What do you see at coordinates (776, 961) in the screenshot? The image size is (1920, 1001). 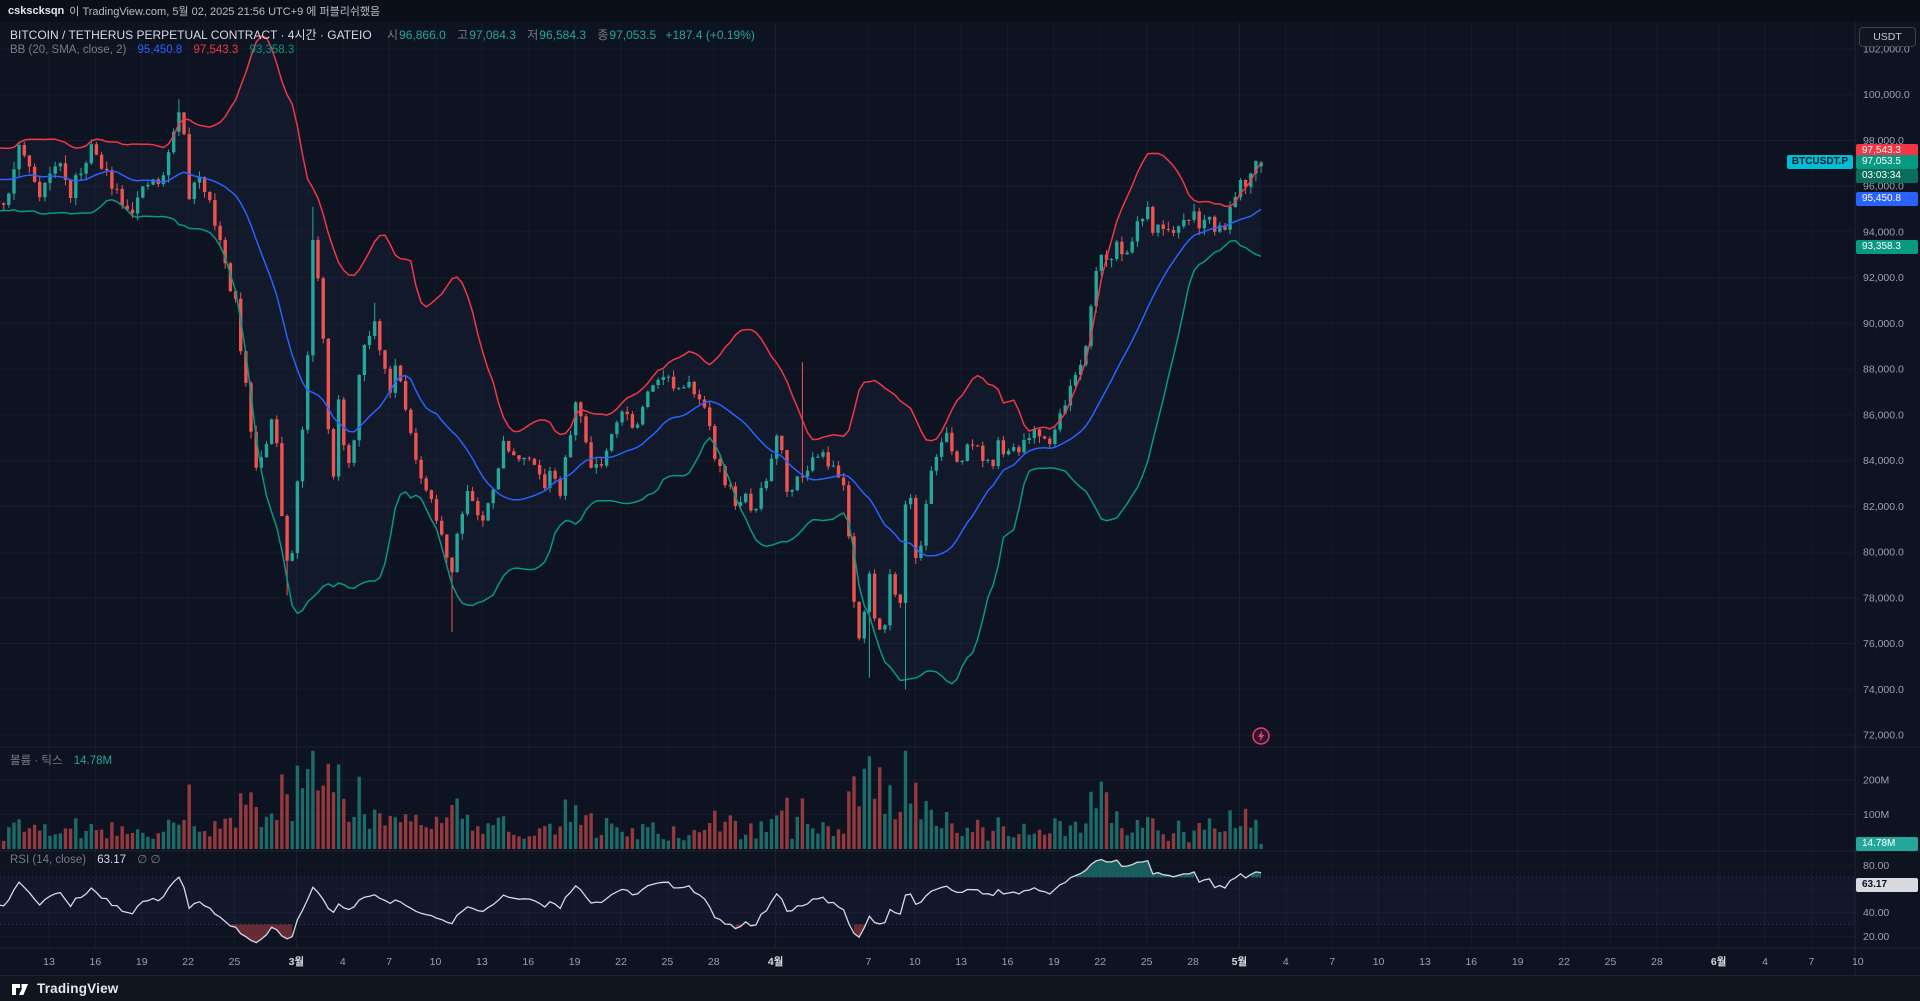 I see `svg-text: 4월` at bounding box center [776, 961].